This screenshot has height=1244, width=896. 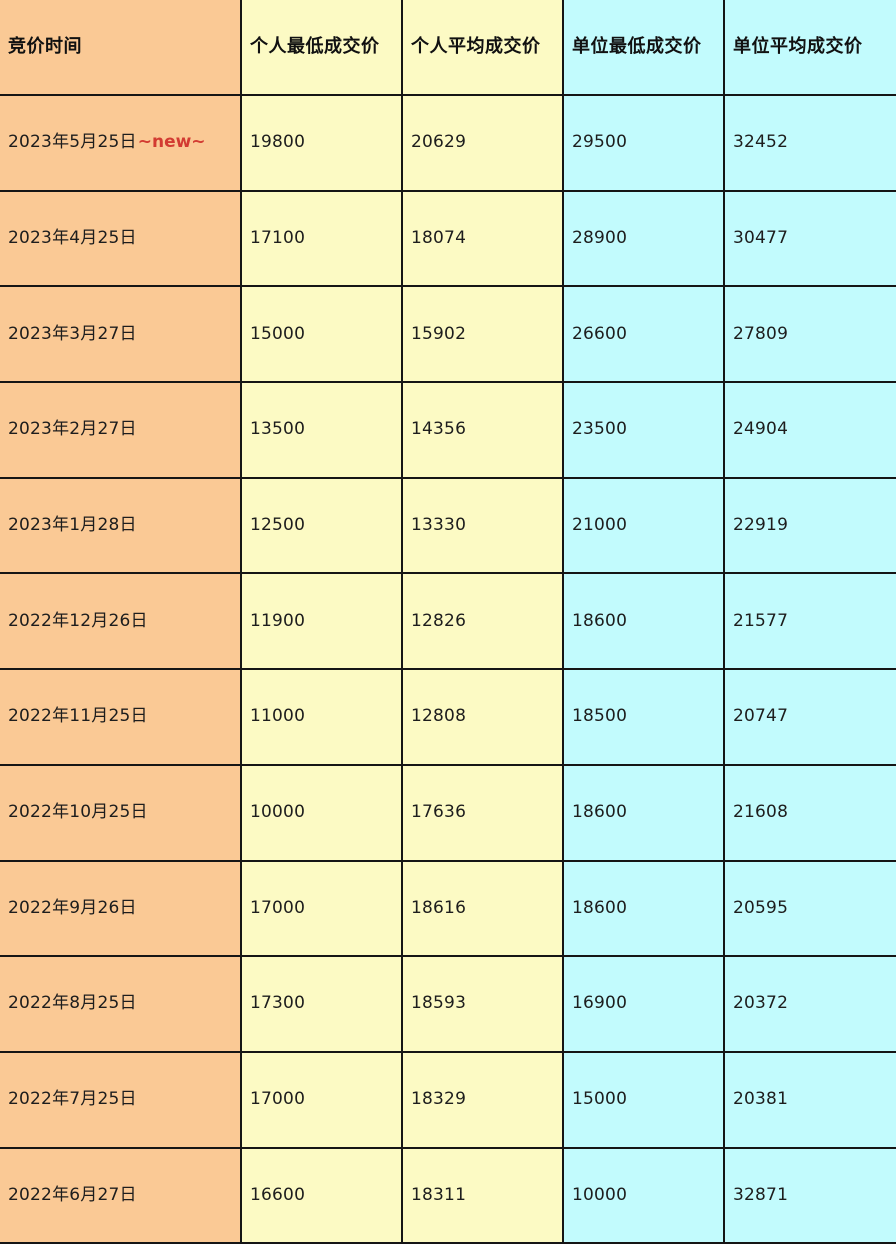 I want to click on value-unit-avg: 32452, so click(x=761, y=142).